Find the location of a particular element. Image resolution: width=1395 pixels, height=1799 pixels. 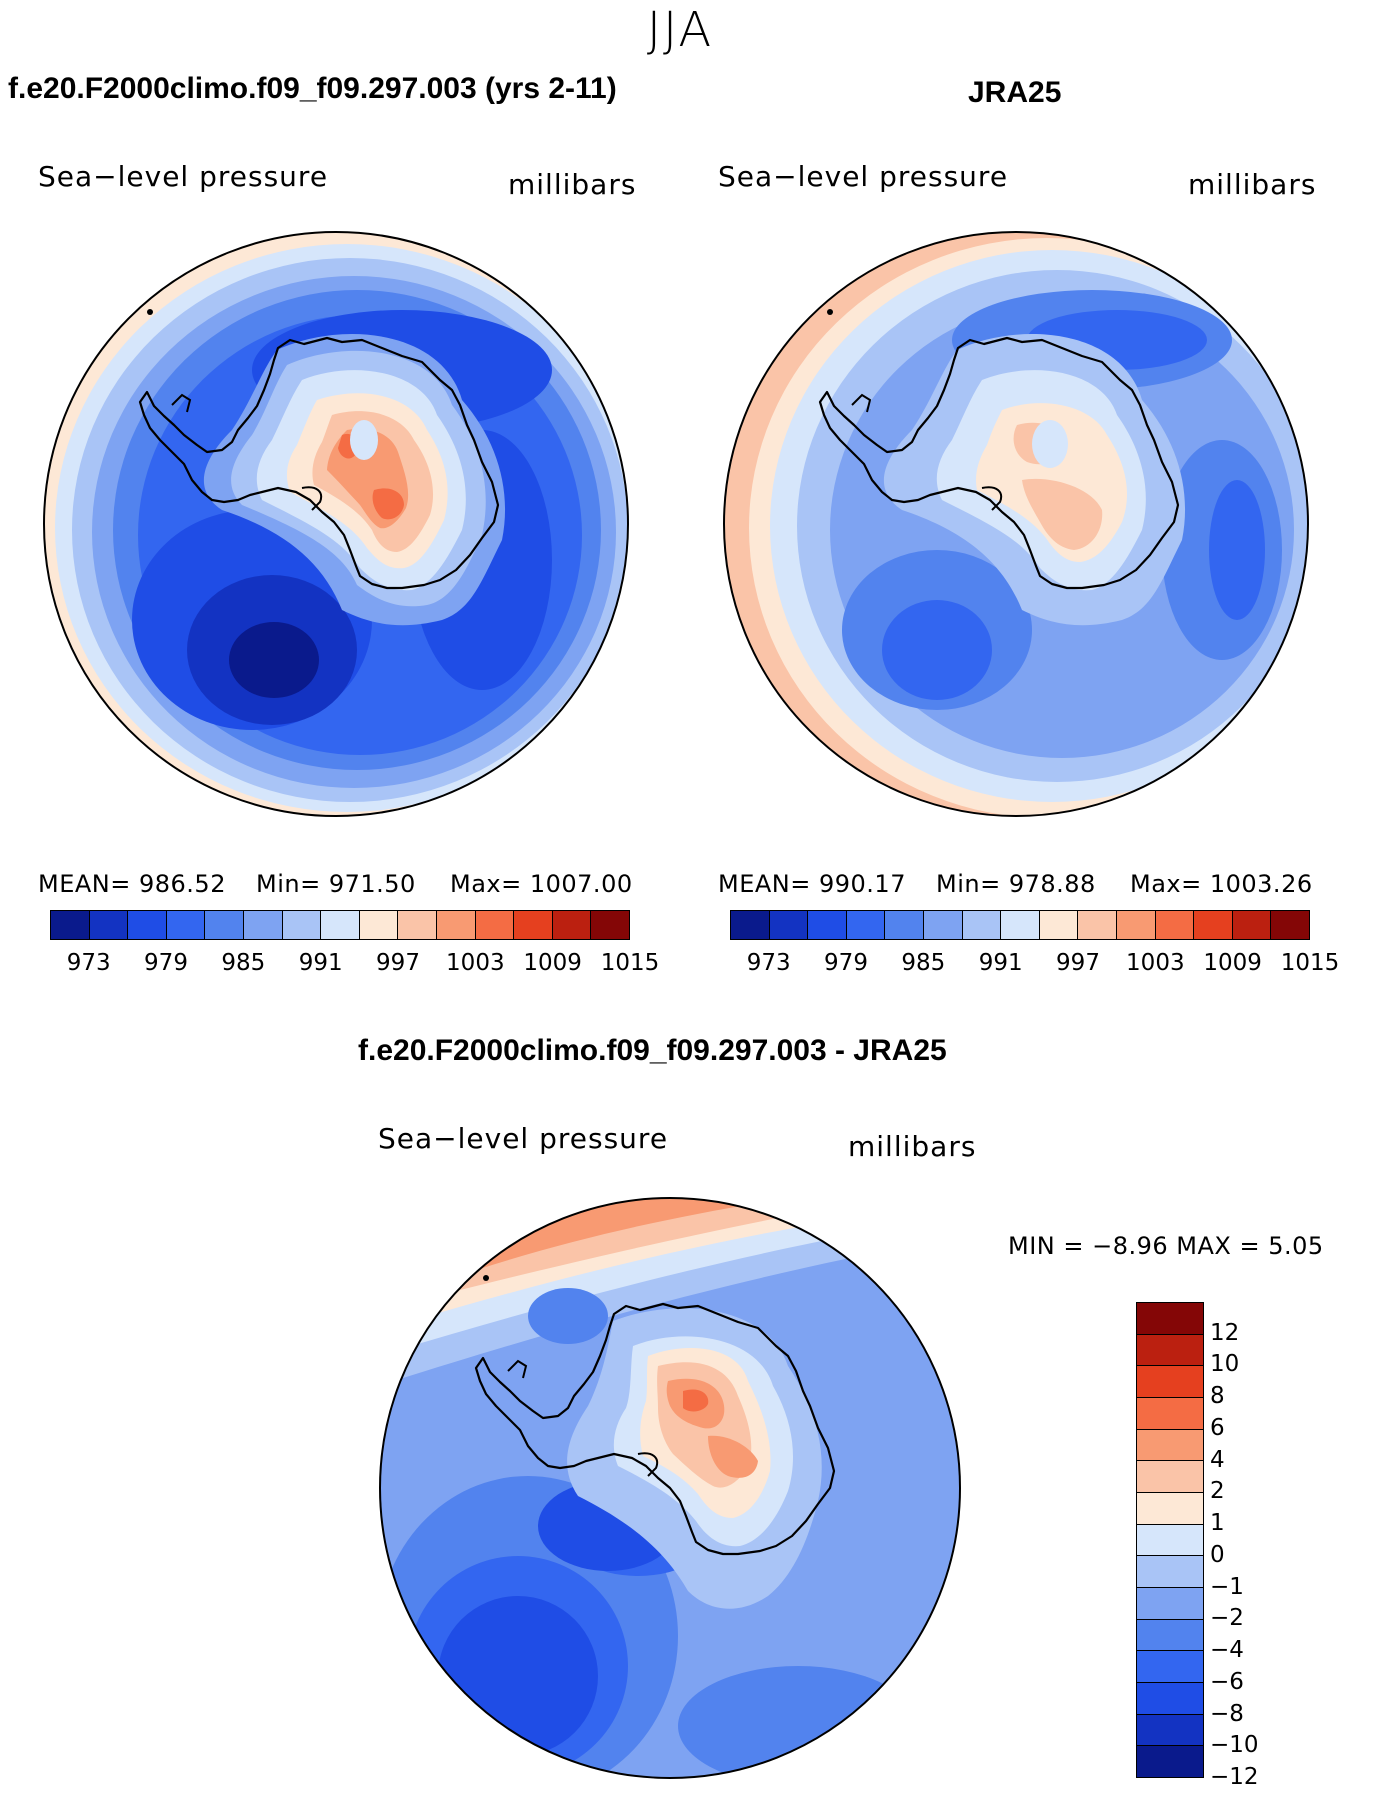

panel3-minmax: MIN = −8.96 MAX = 5.05 is located at coordinates (1166, 1246).